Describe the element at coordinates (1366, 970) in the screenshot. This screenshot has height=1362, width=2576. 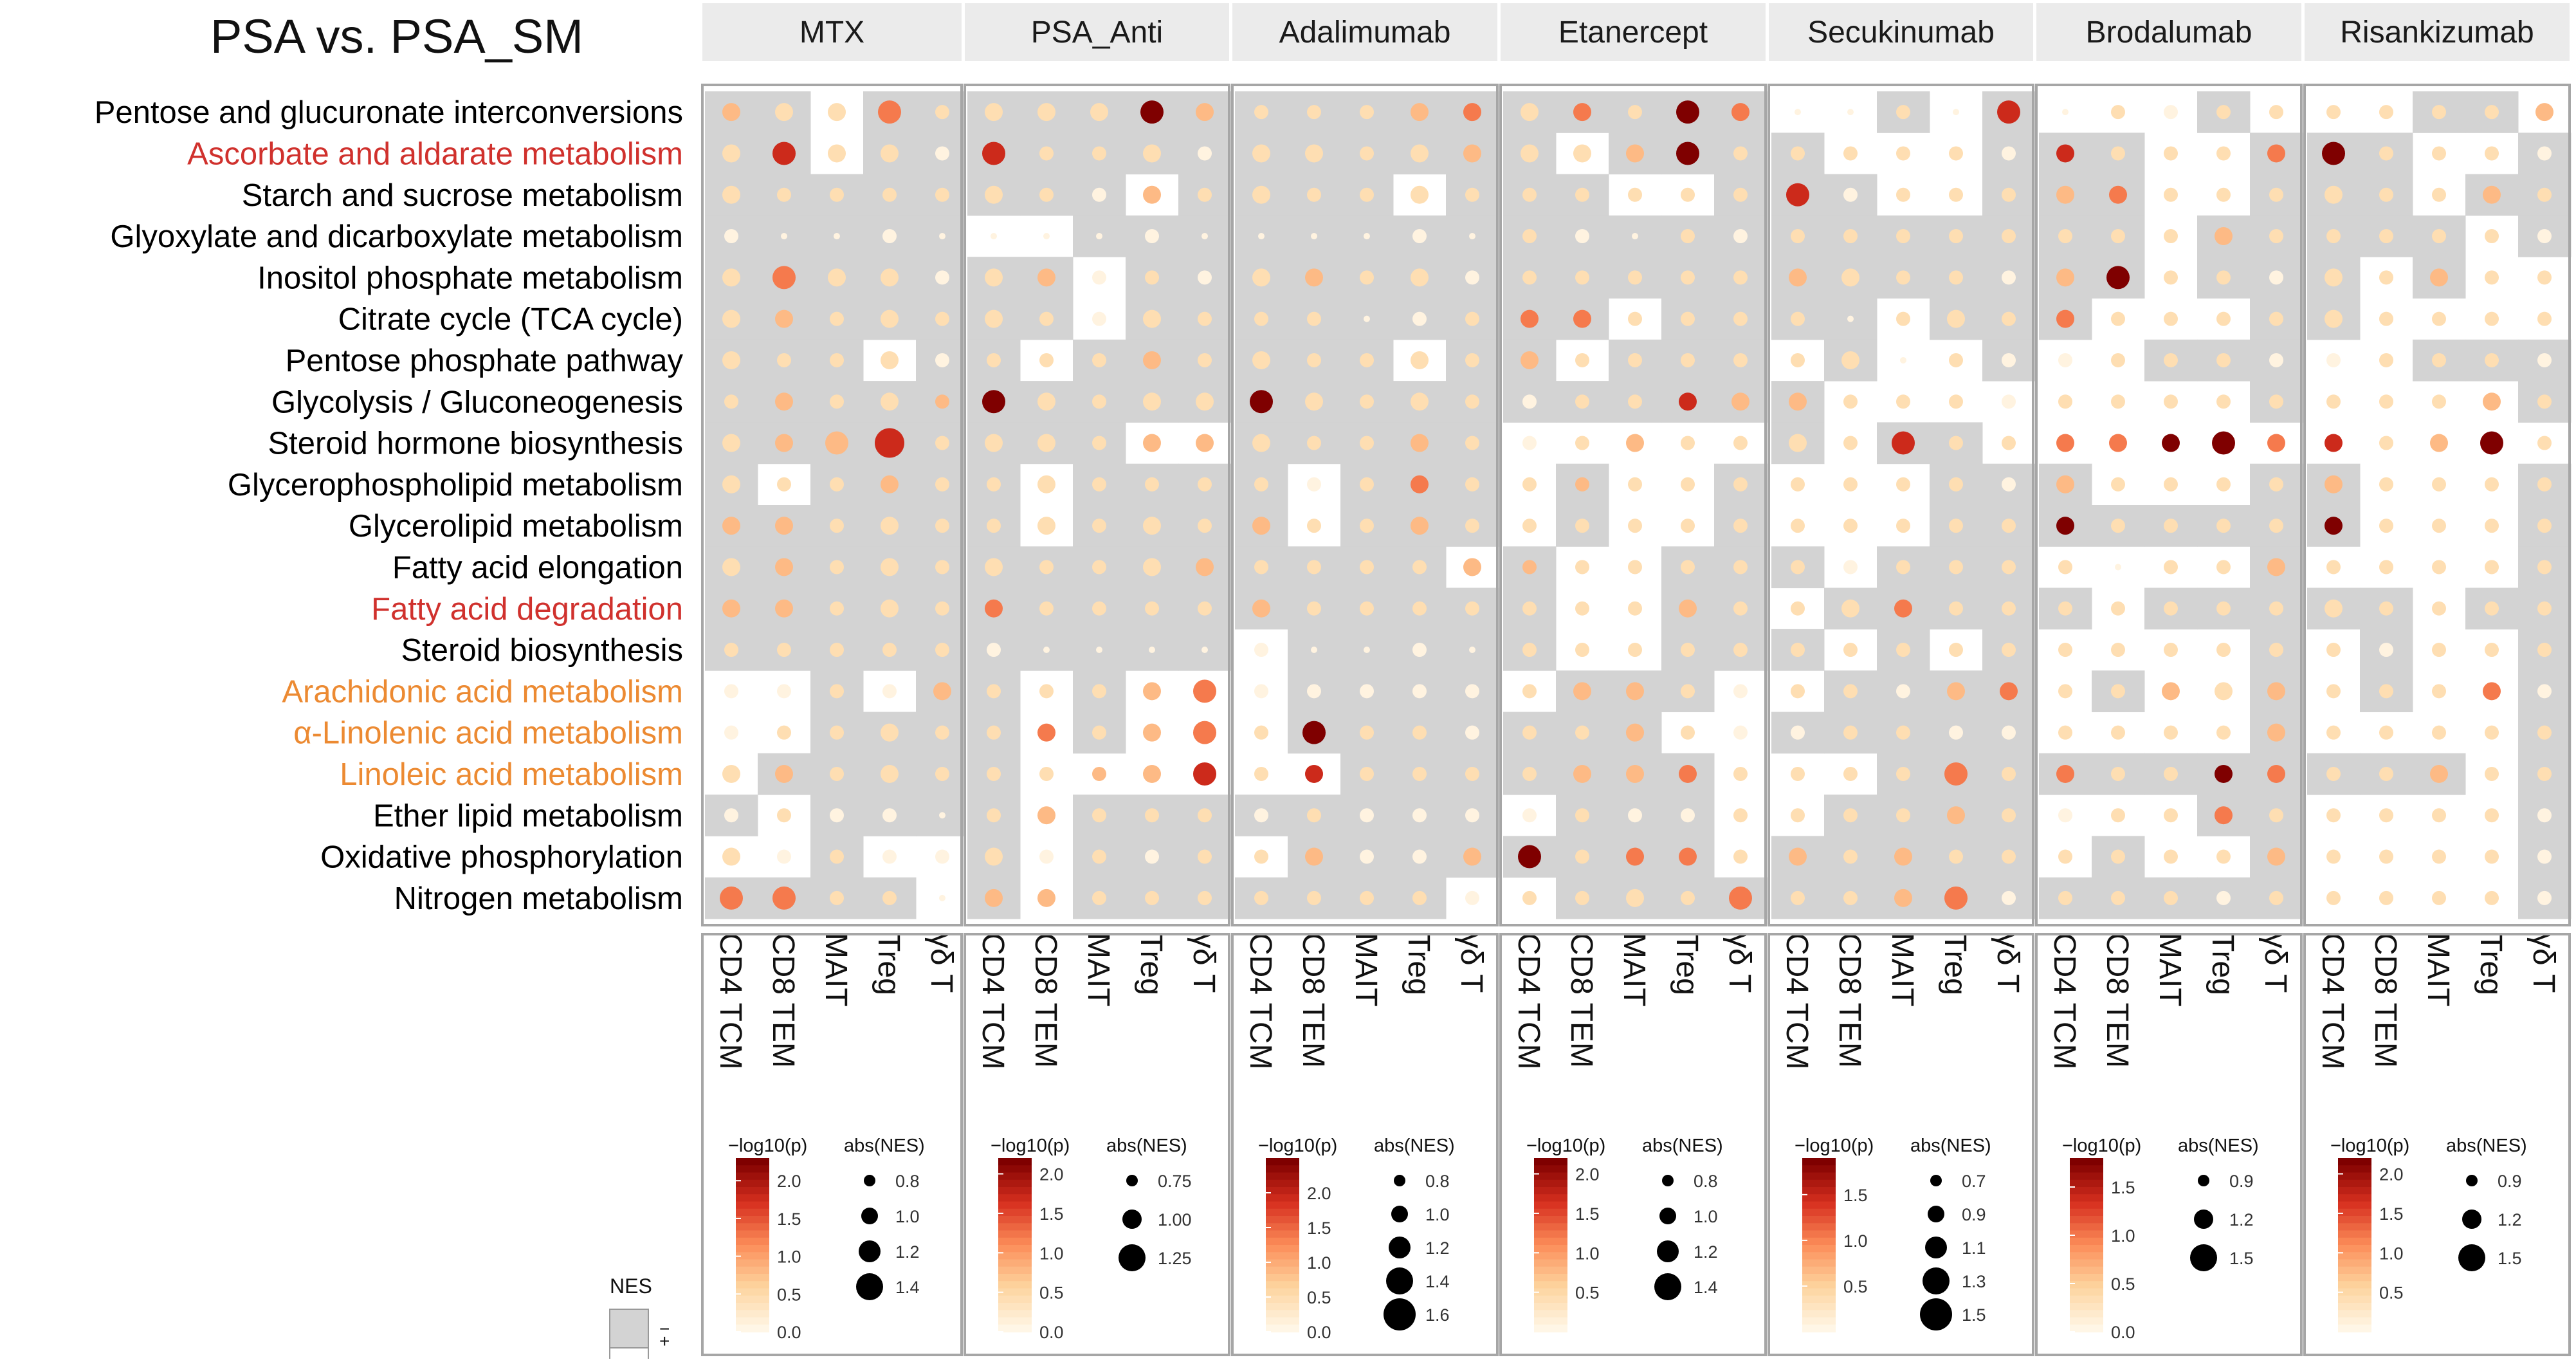
I see `x-tick-label: MAIT` at that location.